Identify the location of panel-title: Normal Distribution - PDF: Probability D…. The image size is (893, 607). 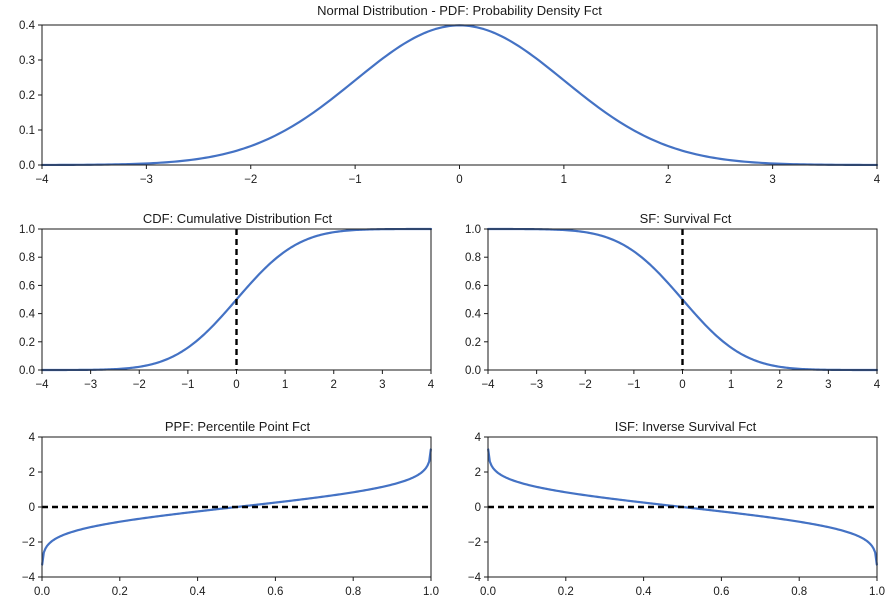
(459, 10).